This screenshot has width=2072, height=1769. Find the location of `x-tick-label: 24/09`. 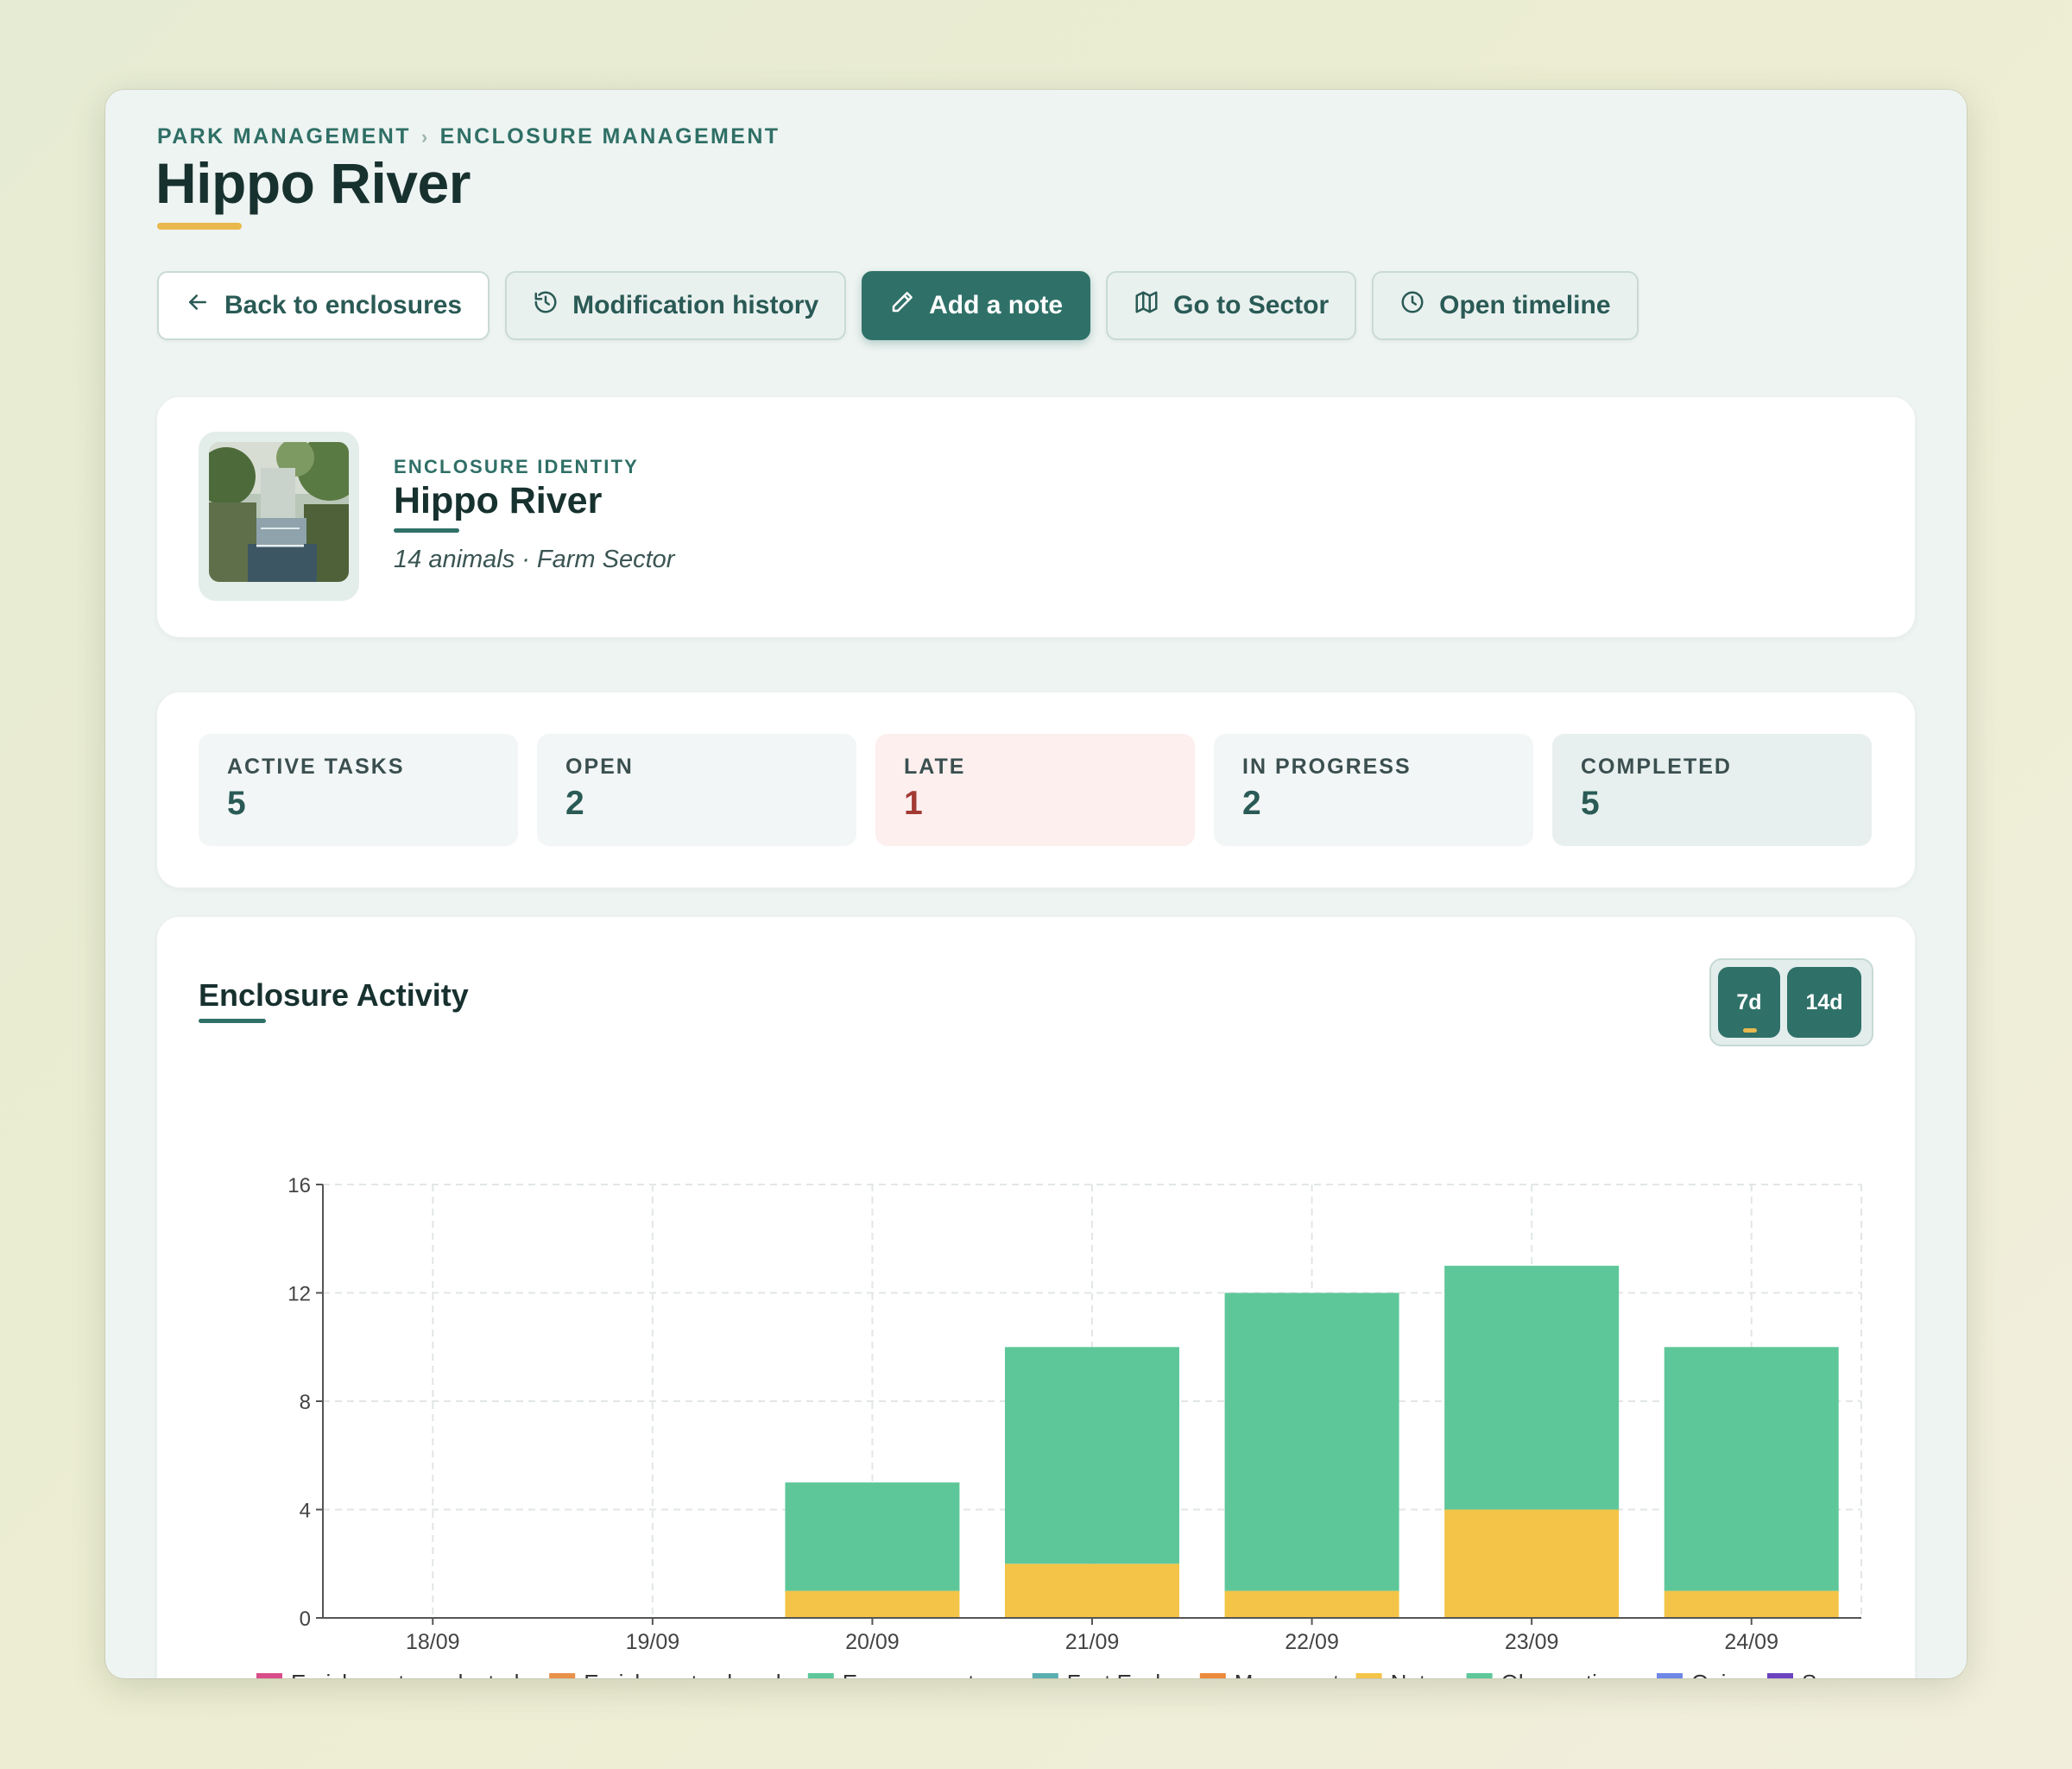

x-tick-label: 24/09 is located at coordinates (1751, 1642).